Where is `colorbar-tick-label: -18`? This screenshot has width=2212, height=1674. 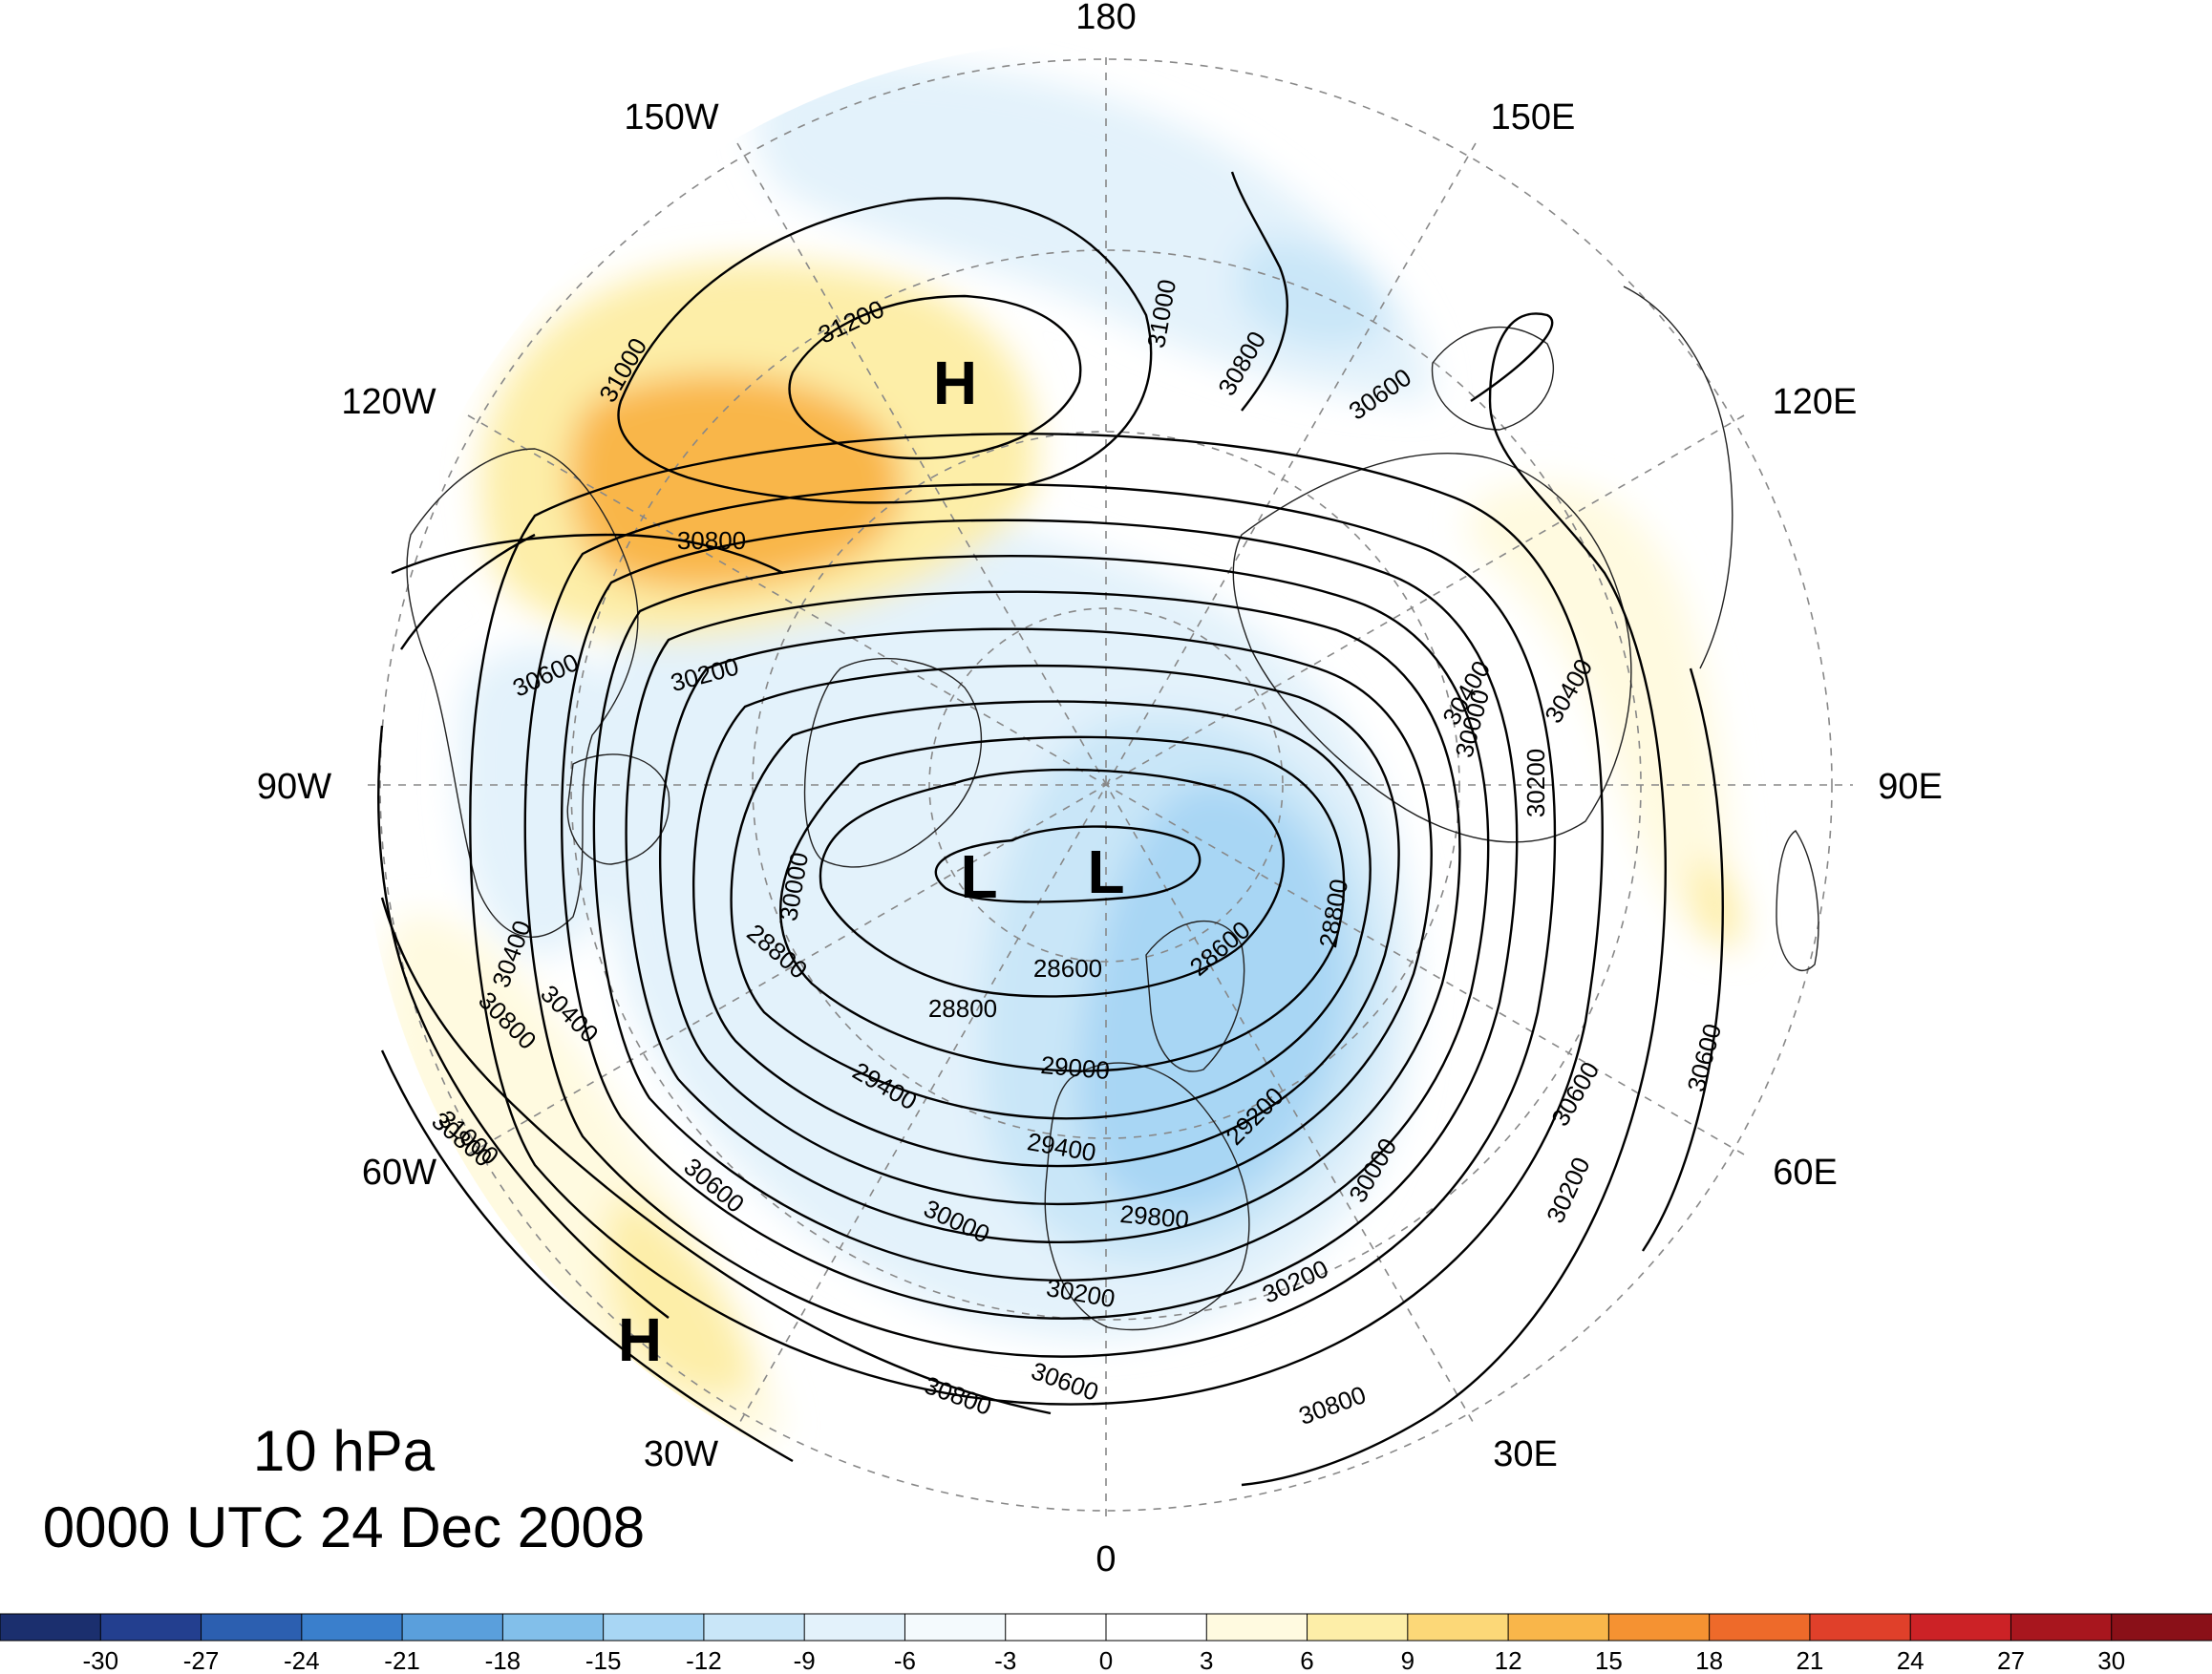
colorbar-tick-label: -18 is located at coordinates (503, 1660).